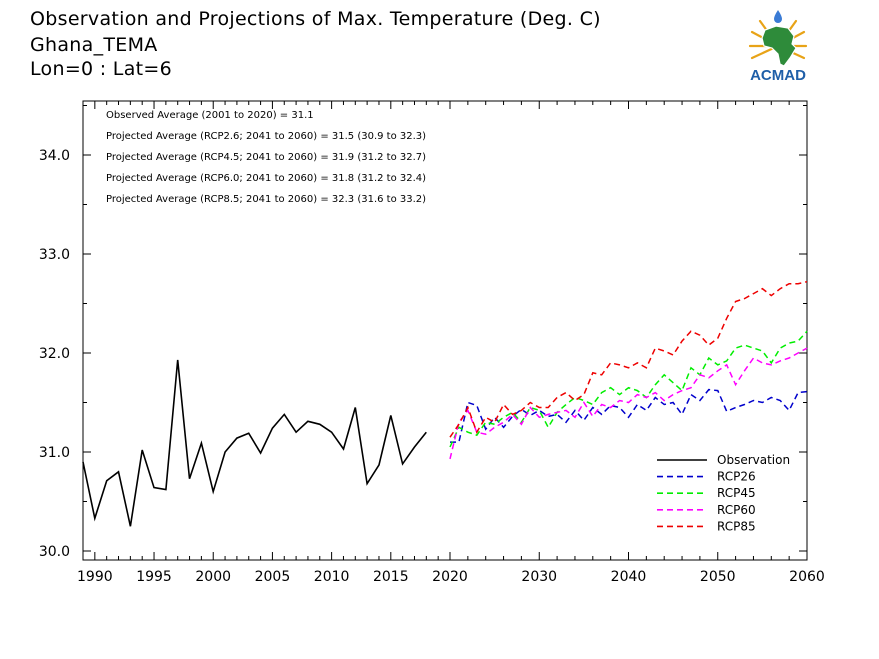 Image resolution: width=879 pixels, height=659 pixels. Describe the element at coordinates (778, 16) in the screenshot. I see `water-drop-icon` at that location.